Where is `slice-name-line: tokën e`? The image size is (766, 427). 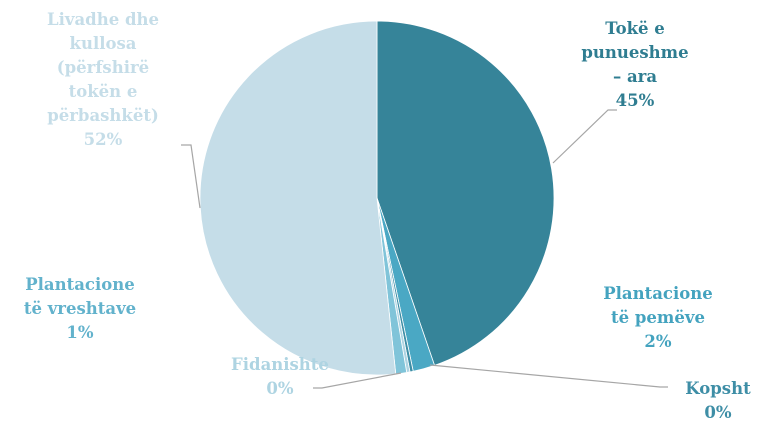 slice-name-line: tokën e is located at coordinates (103, 91).